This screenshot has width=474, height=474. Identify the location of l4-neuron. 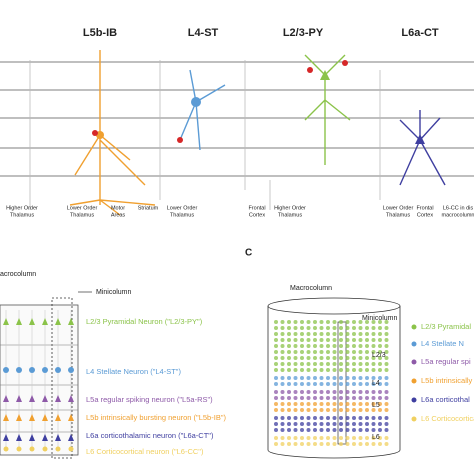
(202, 110).